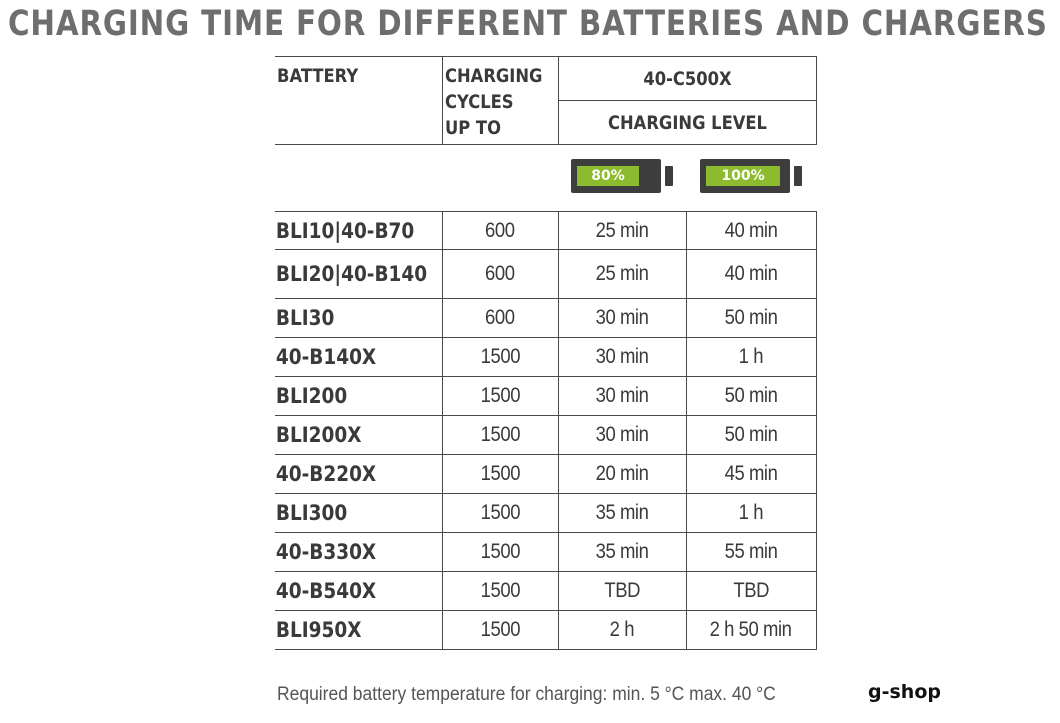  I want to click on battery-cell: BLI10|40-B70, so click(358, 230).